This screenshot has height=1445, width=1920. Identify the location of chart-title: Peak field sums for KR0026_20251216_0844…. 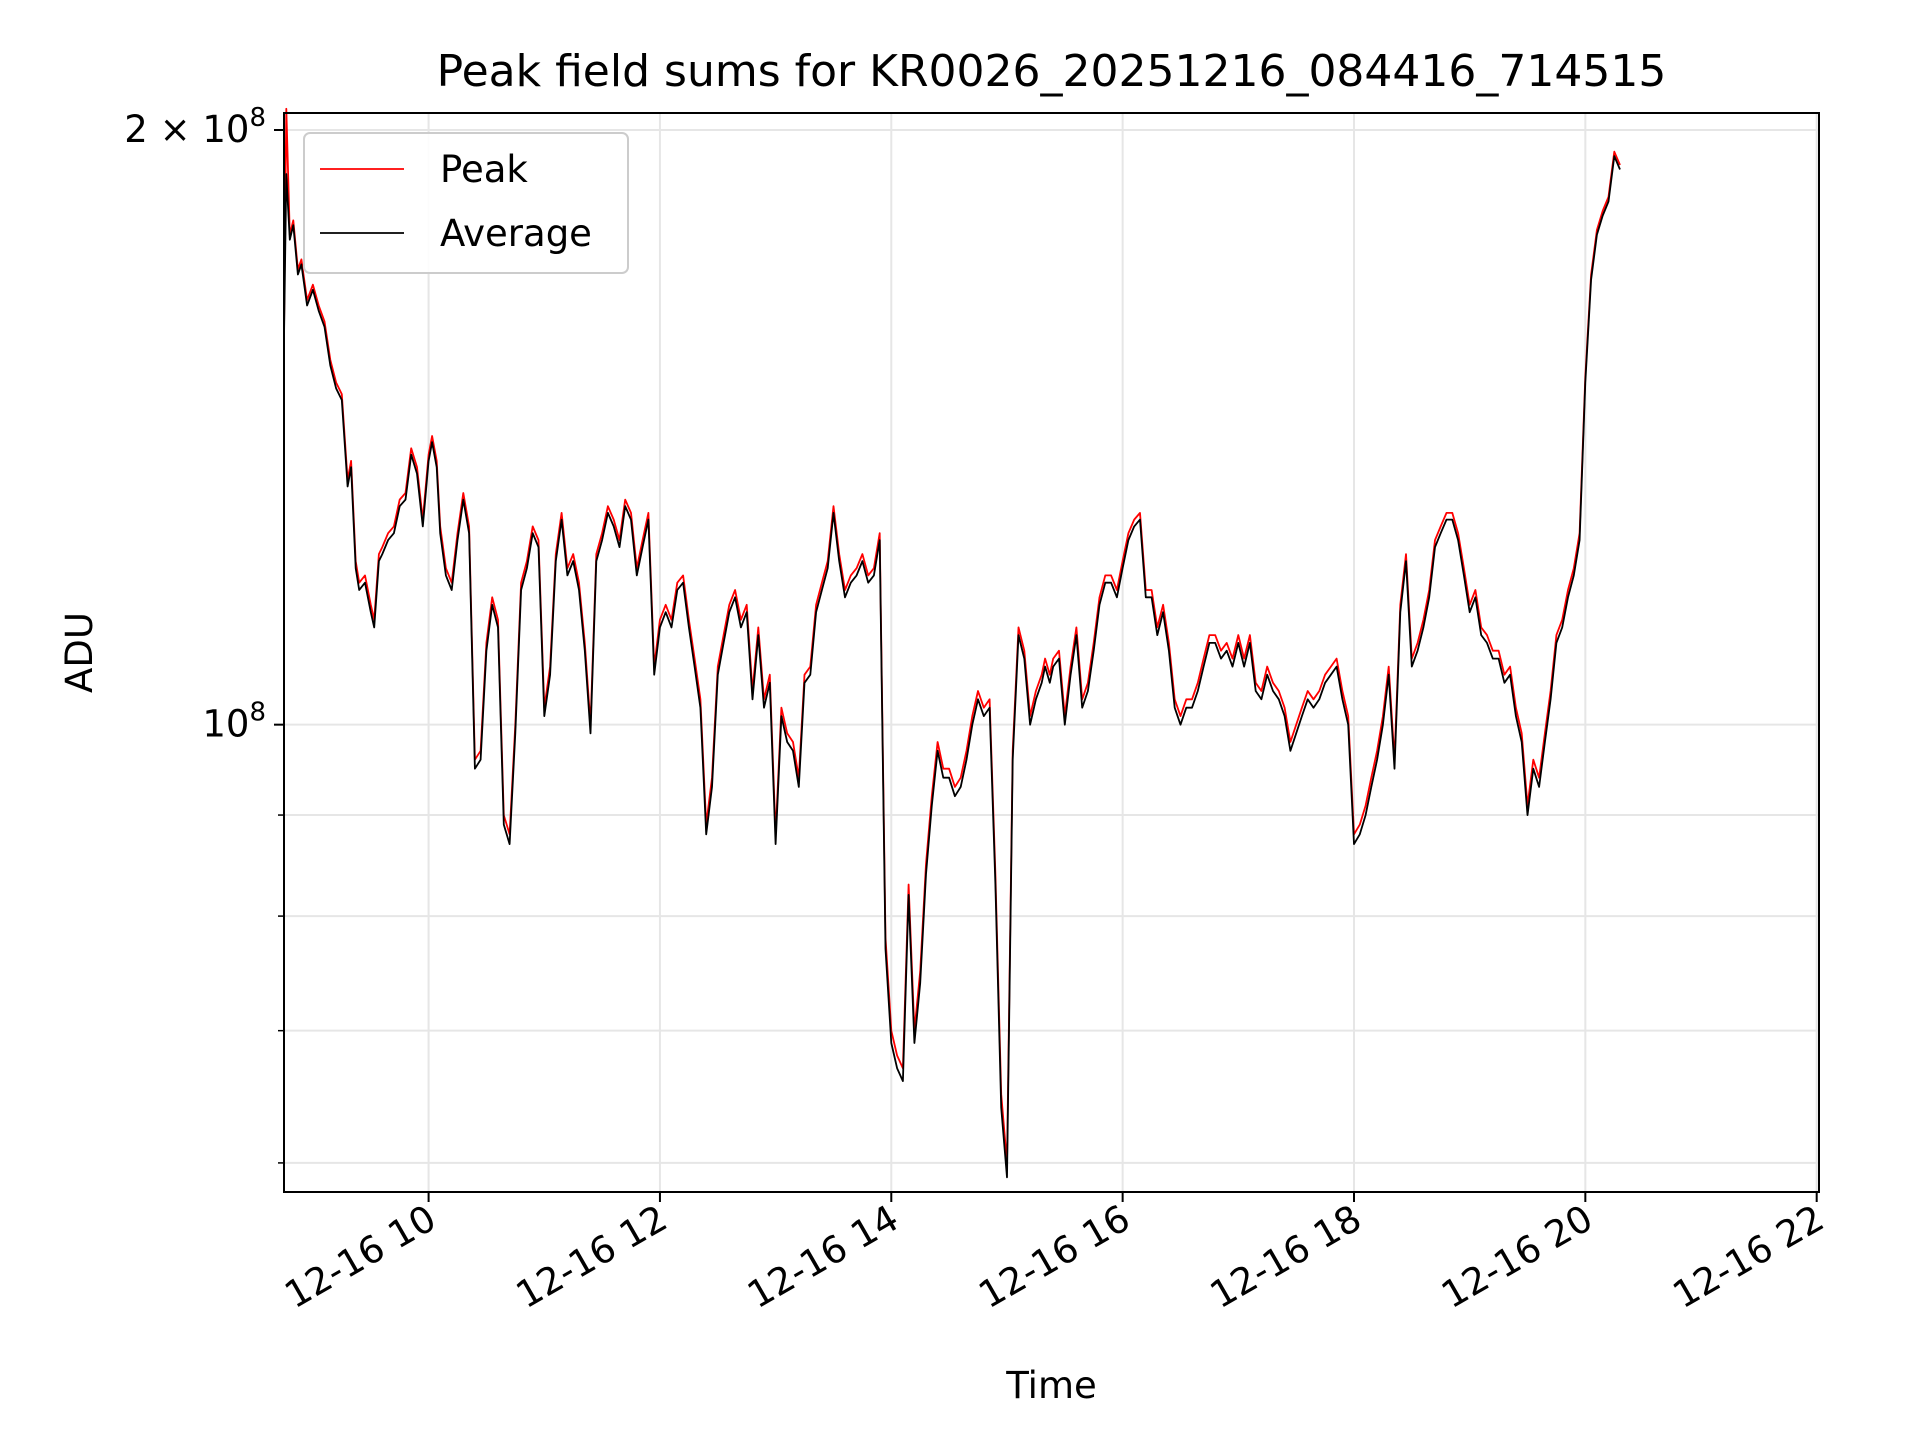
(1052, 71).